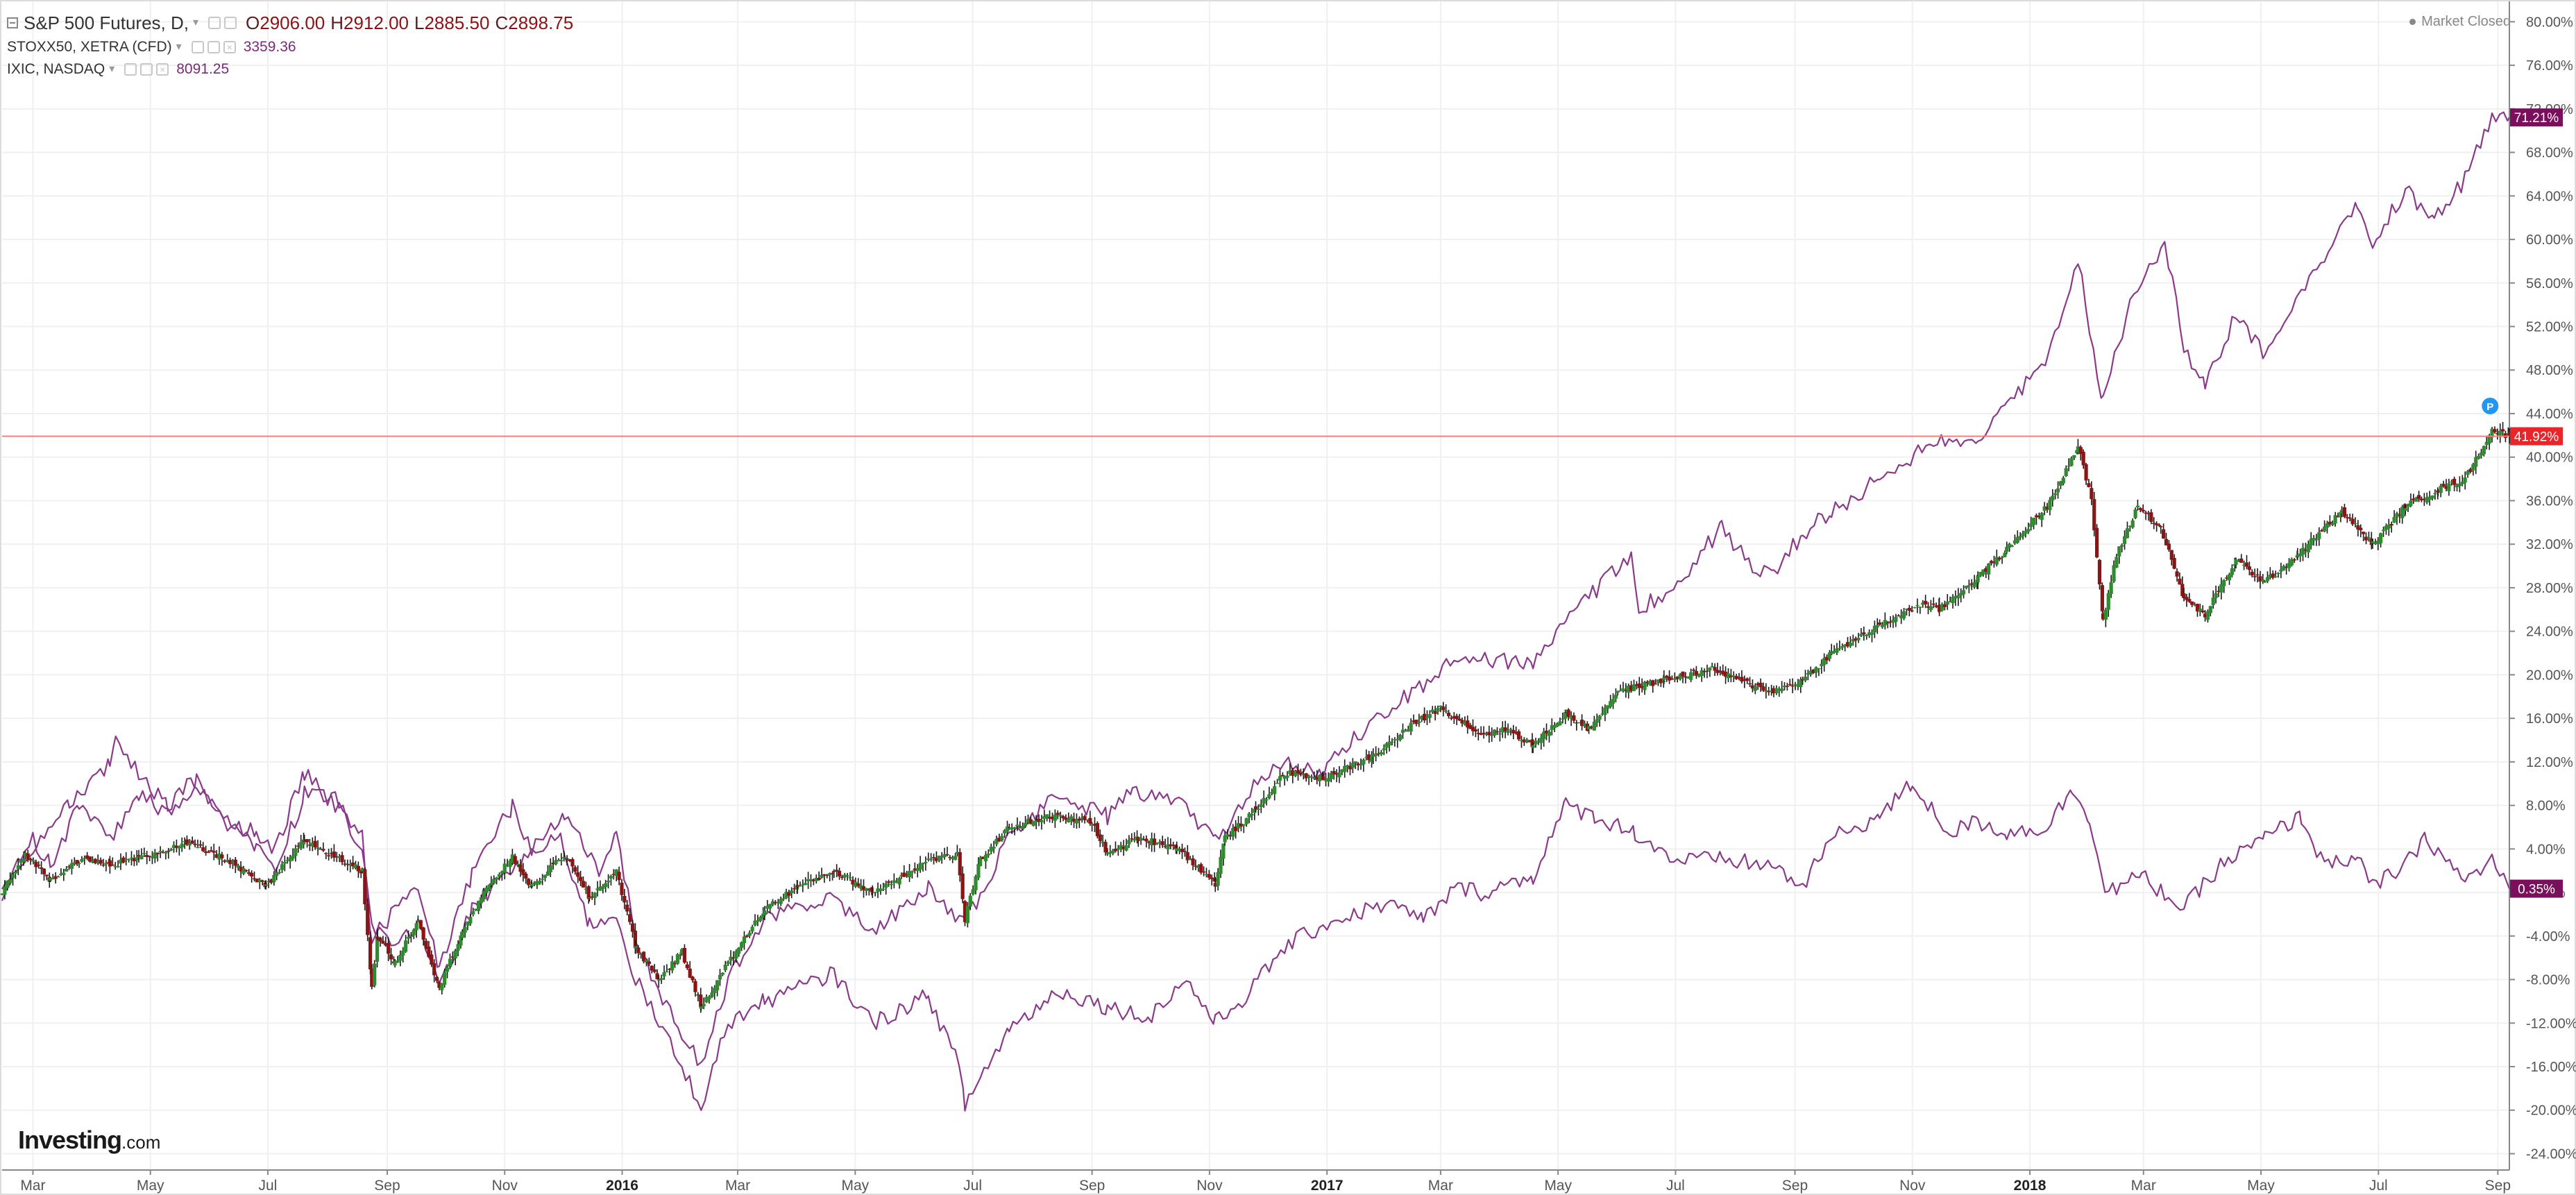 The width and height of the screenshot is (2576, 1195). What do you see at coordinates (1092, 1186) in the screenshot?
I see `x-tick-label: Sep` at bounding box center [1092, 1186].